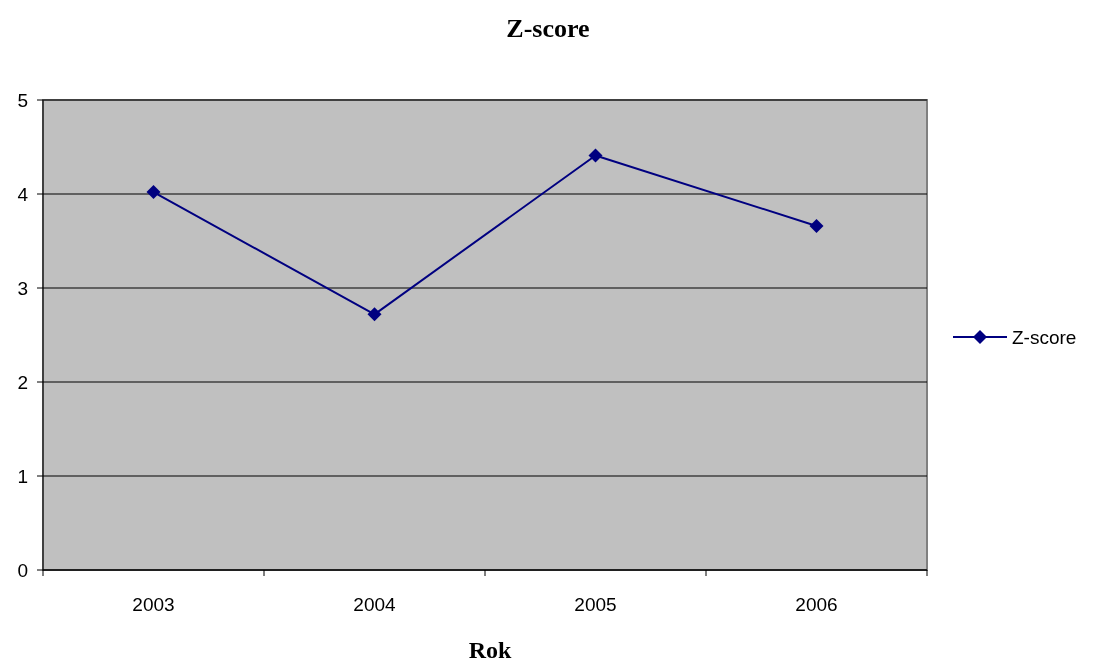 The image size is (1096, 661). Describe the element at coordinates (23, 194) in the screenshot. I see `y-tick-label: 4` at that location.